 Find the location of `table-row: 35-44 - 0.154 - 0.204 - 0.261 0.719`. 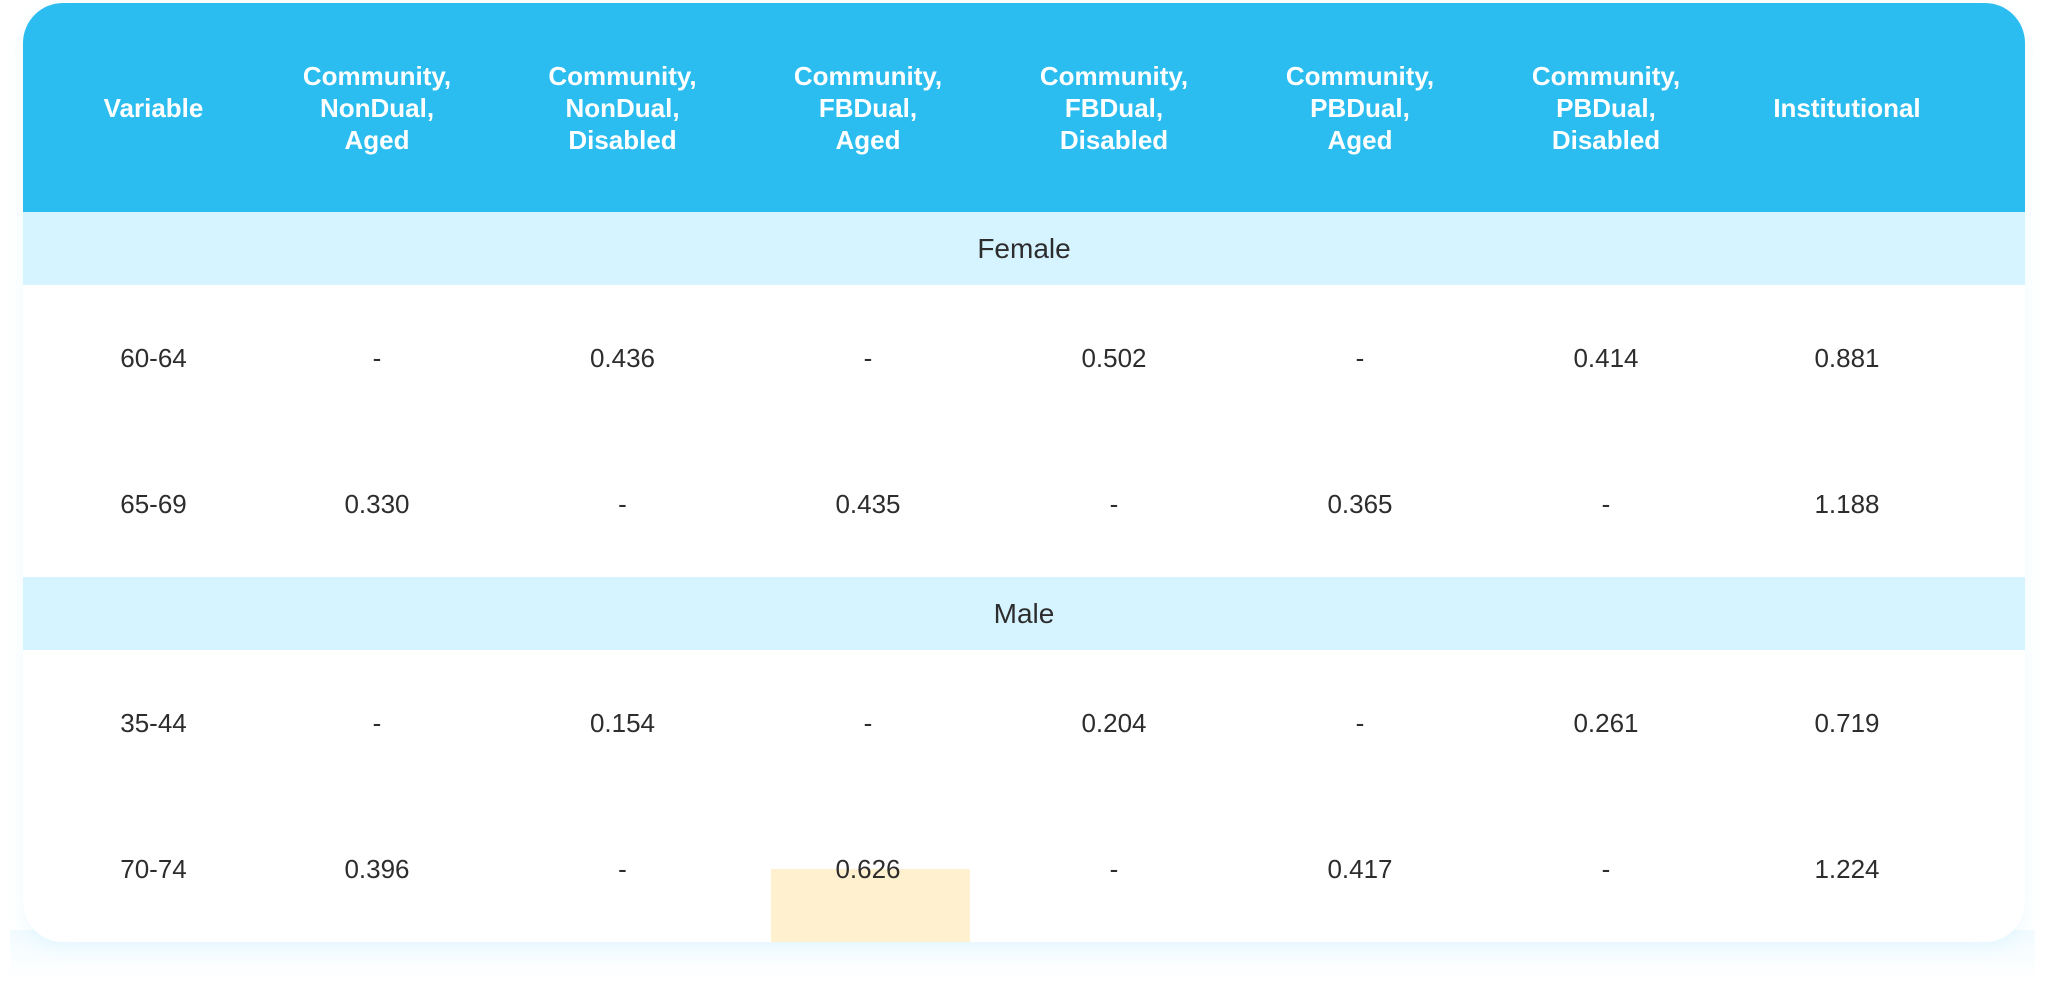

table-row: 35-44 - 0.154 - 0.204 - 0.261 0.719 is located at coordinates (1024, 723).